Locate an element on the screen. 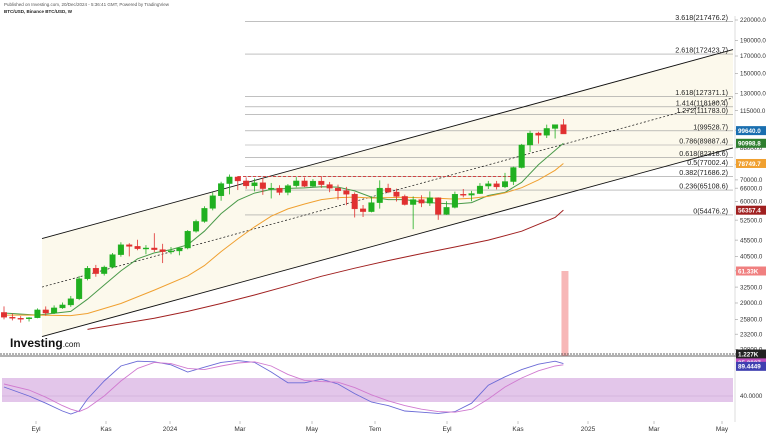 Image resolution: width=768 pixels, height=435 pixels. fib-label: 3.618(217476.2) is located at coordinates (701, 17).